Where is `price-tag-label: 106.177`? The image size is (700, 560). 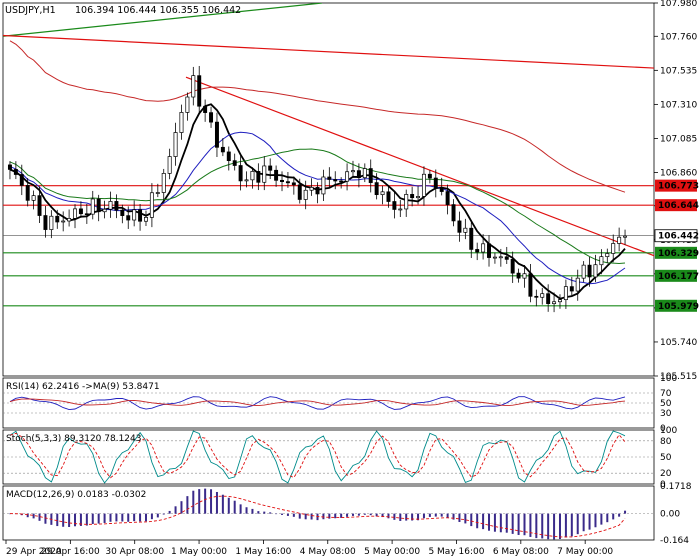 price-tag-label: 106.177 is located at coordinates (678, 277).